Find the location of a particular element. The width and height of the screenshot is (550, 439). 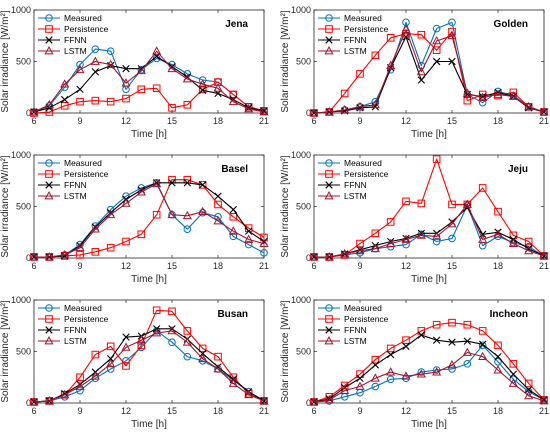

panel-title: Basel is located at coordinates (234, 169).